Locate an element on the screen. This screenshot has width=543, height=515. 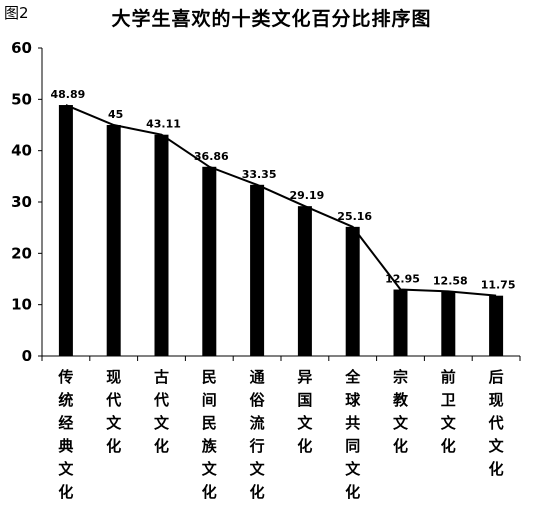
data-label: 33.35 is located at coordinates (259, 174).